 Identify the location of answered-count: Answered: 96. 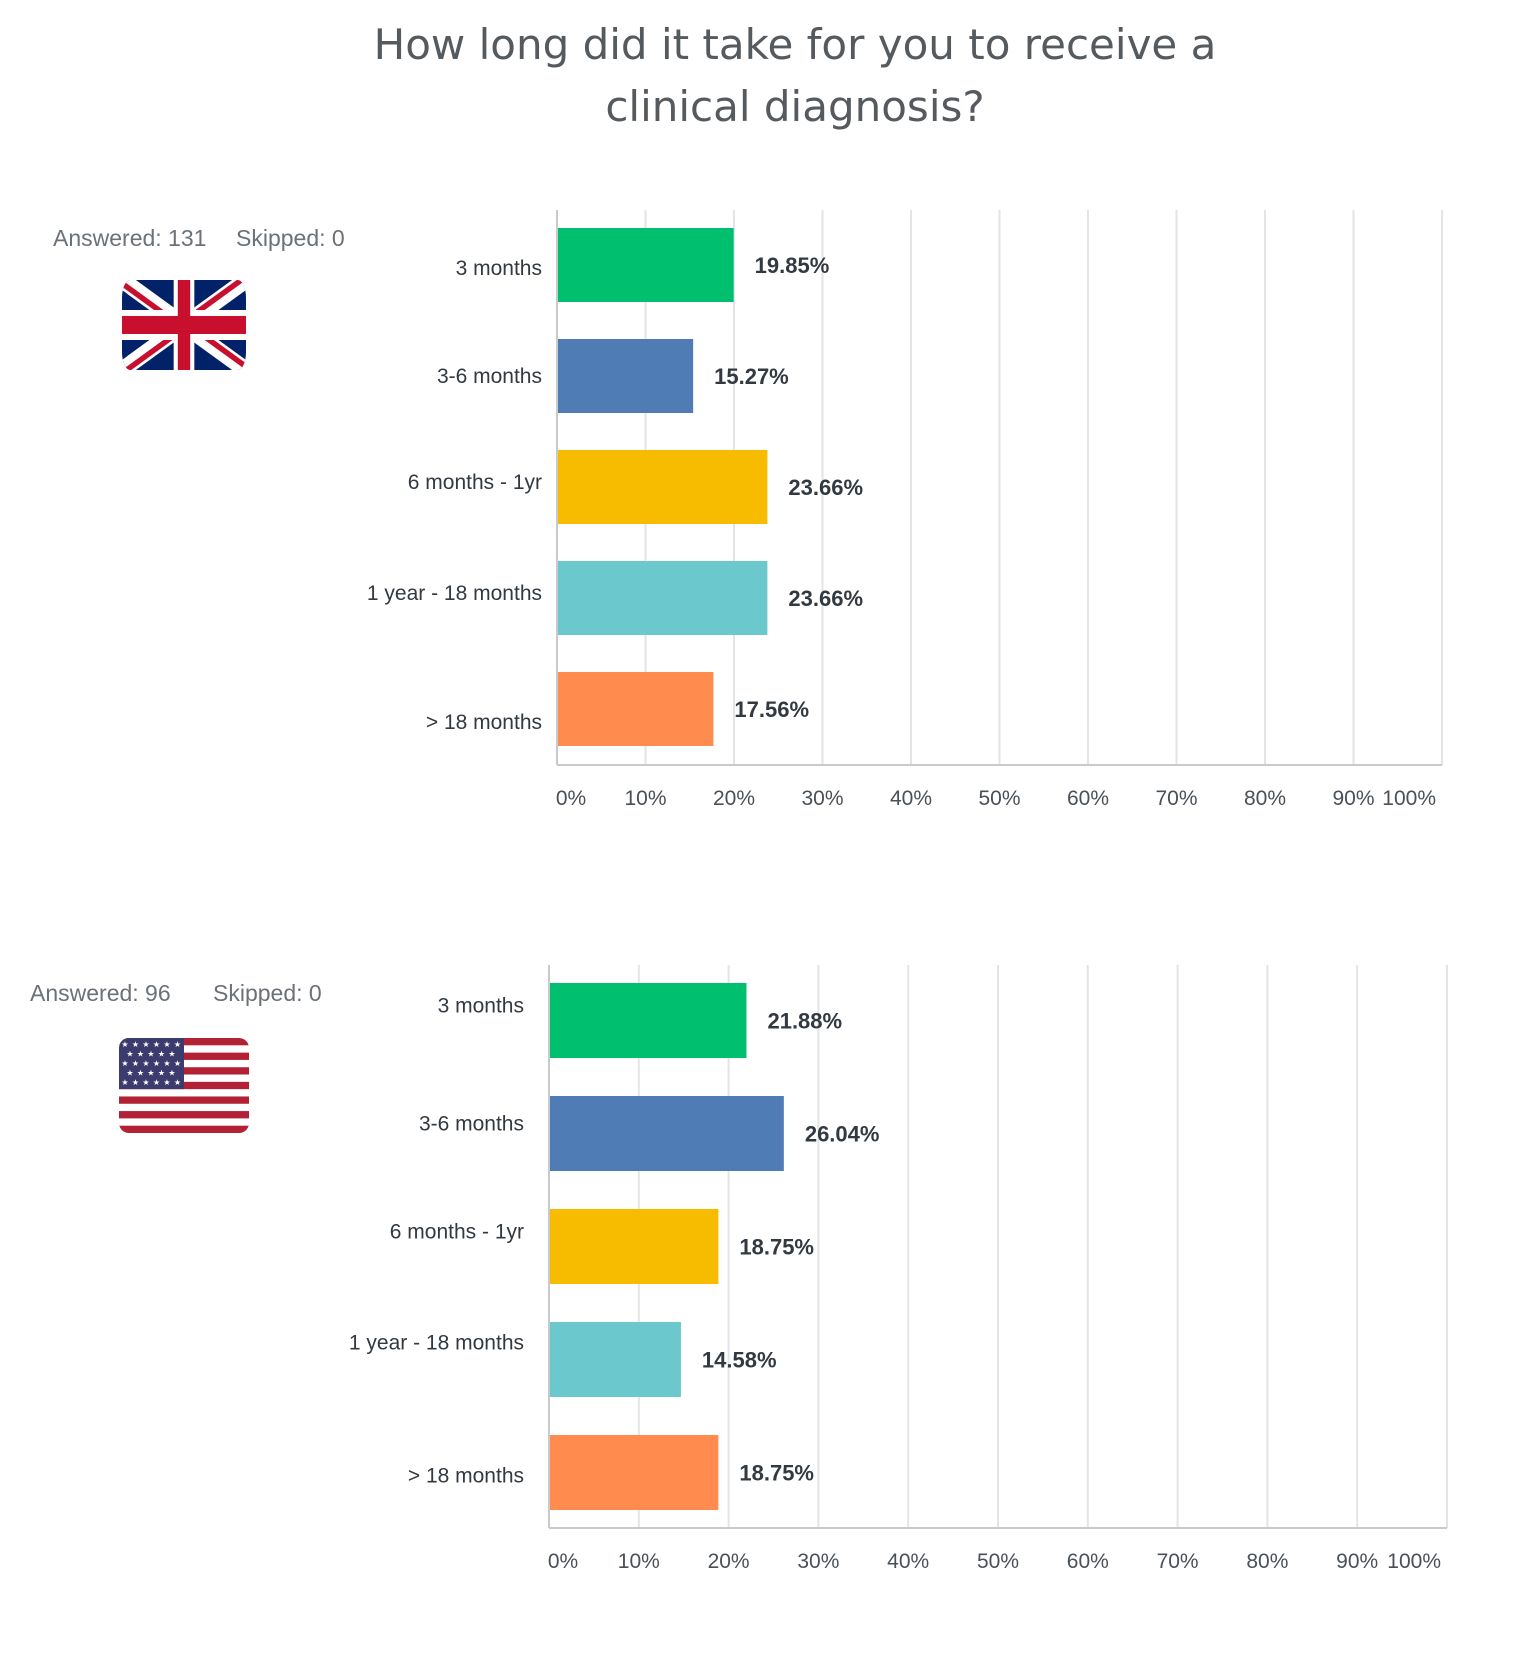
(100, 993).